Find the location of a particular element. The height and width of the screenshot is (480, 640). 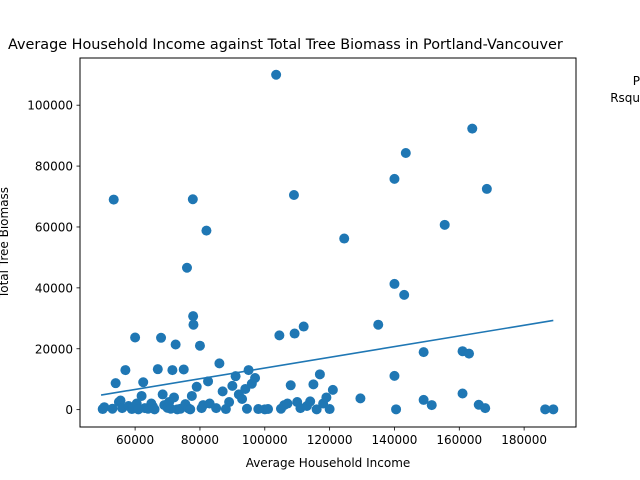

x-tick-label: 100000 is located at coordinates (265, 440).